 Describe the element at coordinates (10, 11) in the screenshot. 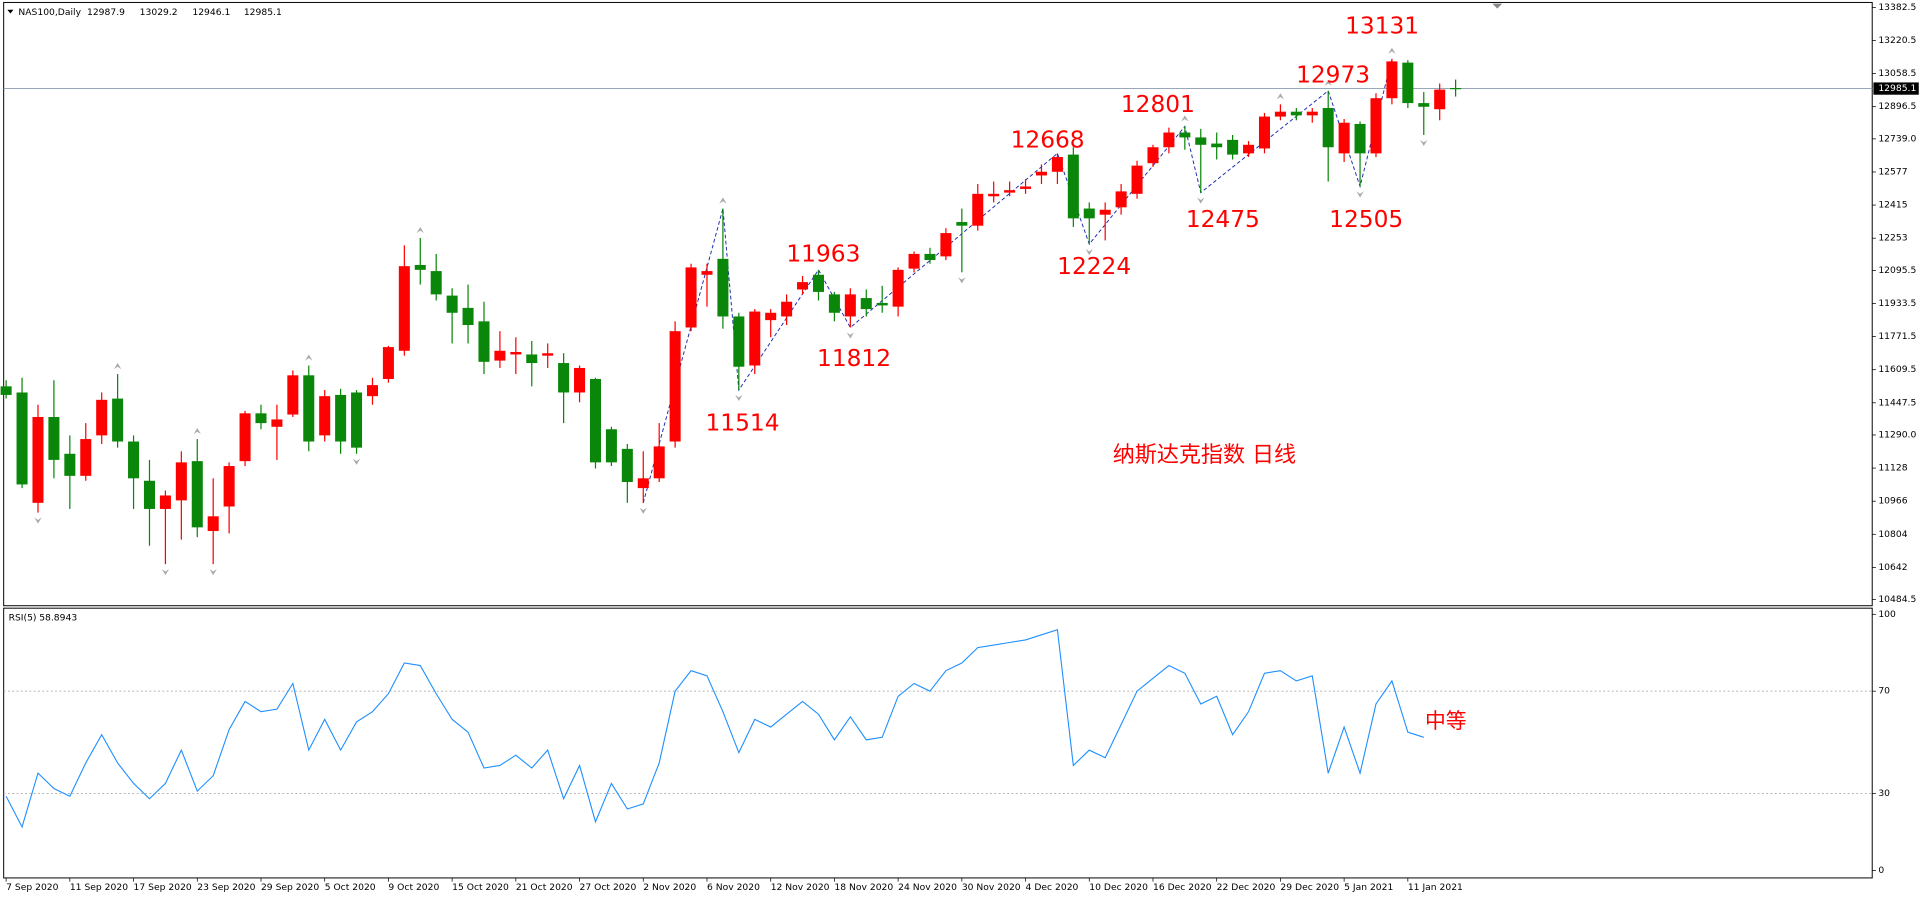

I see `menu-triangle` at that location.